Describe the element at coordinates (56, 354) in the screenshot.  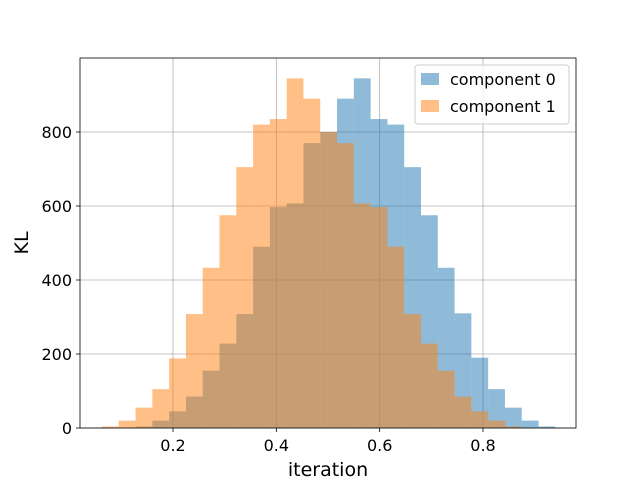
I see `y-tick-label: 200` at that location.